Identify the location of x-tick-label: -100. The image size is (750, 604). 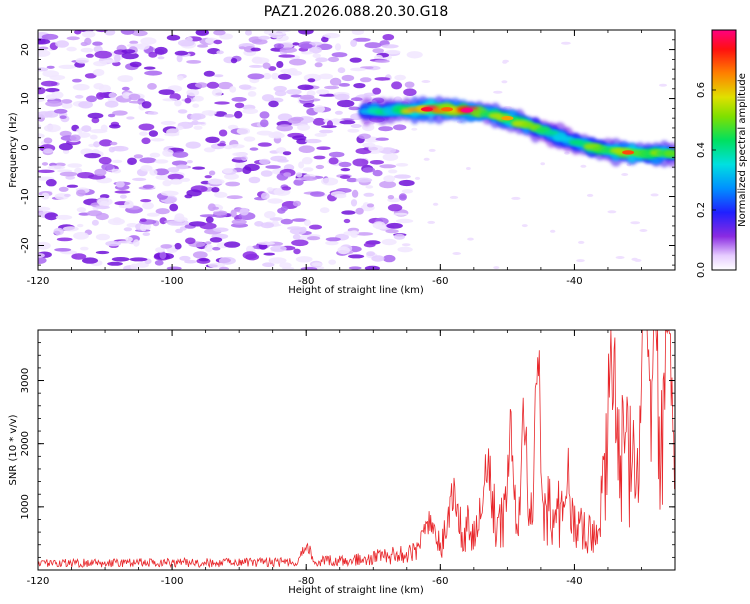
(172, 281).